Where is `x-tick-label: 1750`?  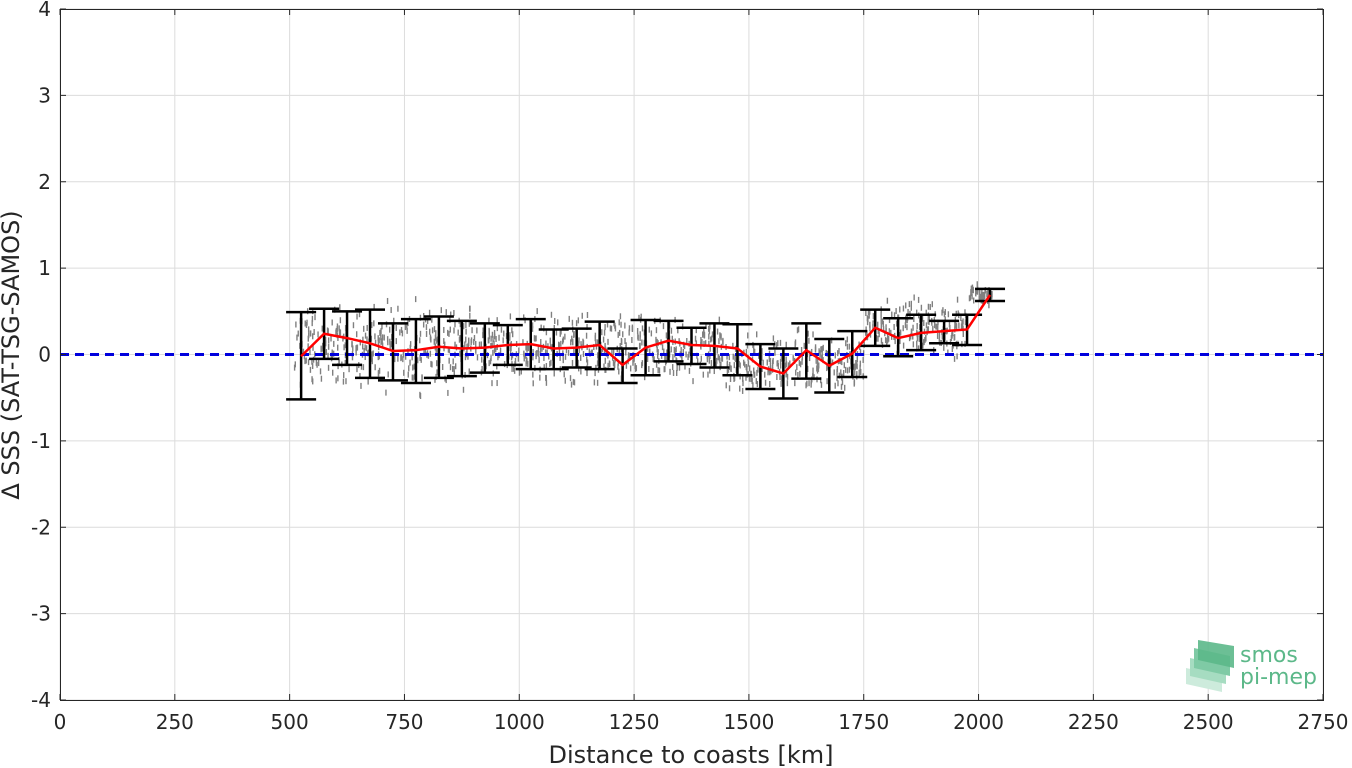
x-tick-label: 1750 is located at coordinates (863, 722).